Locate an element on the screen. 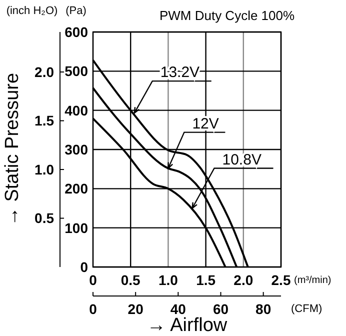  x-tick-label: 2.5 is located at coordinates (281, 280).